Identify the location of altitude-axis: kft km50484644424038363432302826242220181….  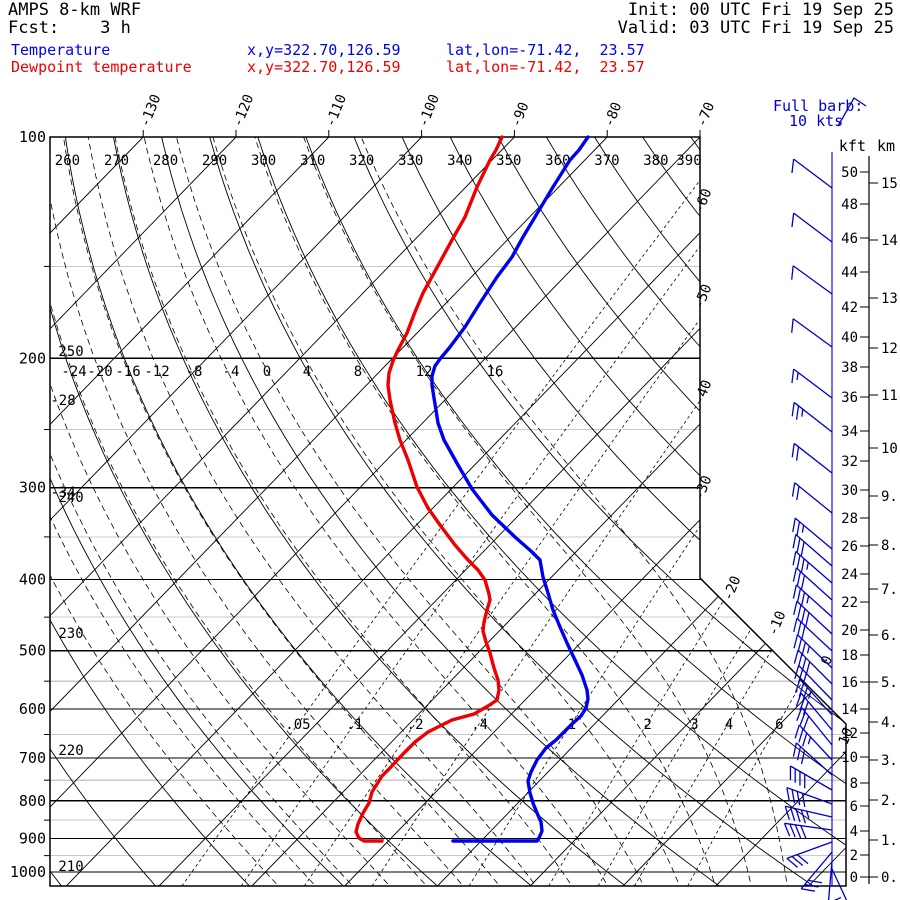
(869, 511).